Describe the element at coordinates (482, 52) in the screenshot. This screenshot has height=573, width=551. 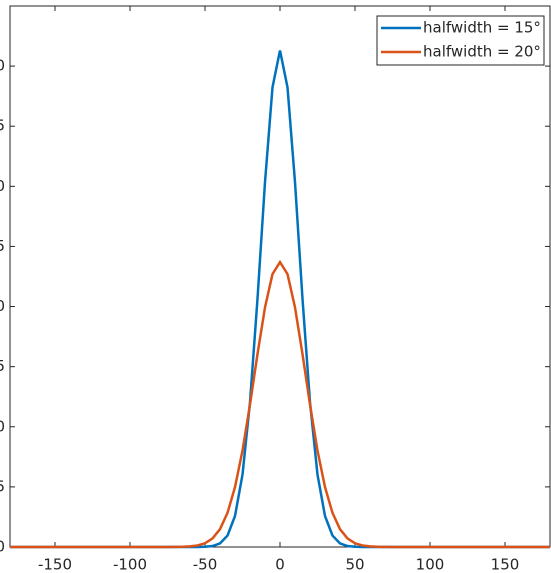
I see `legend-label: halfwidth = 20°` at that location.